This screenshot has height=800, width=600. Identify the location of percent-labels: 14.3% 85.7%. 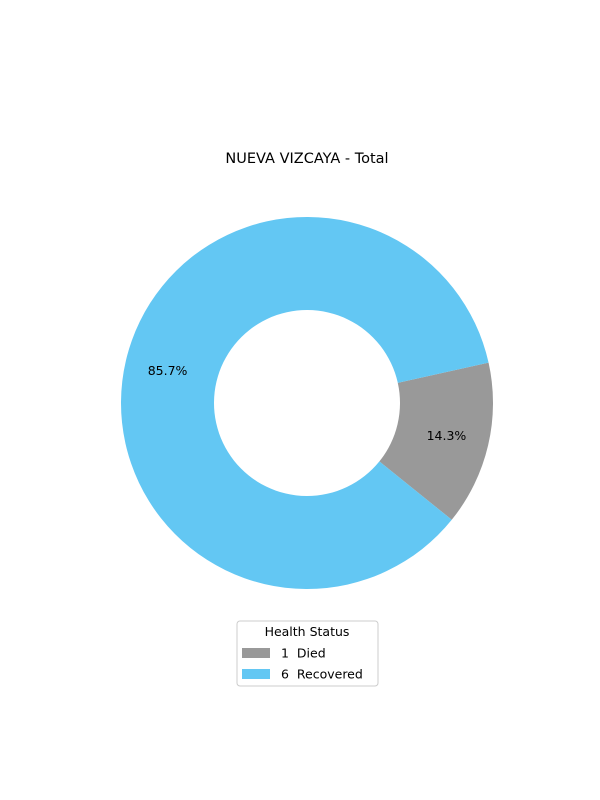
(307, 403).